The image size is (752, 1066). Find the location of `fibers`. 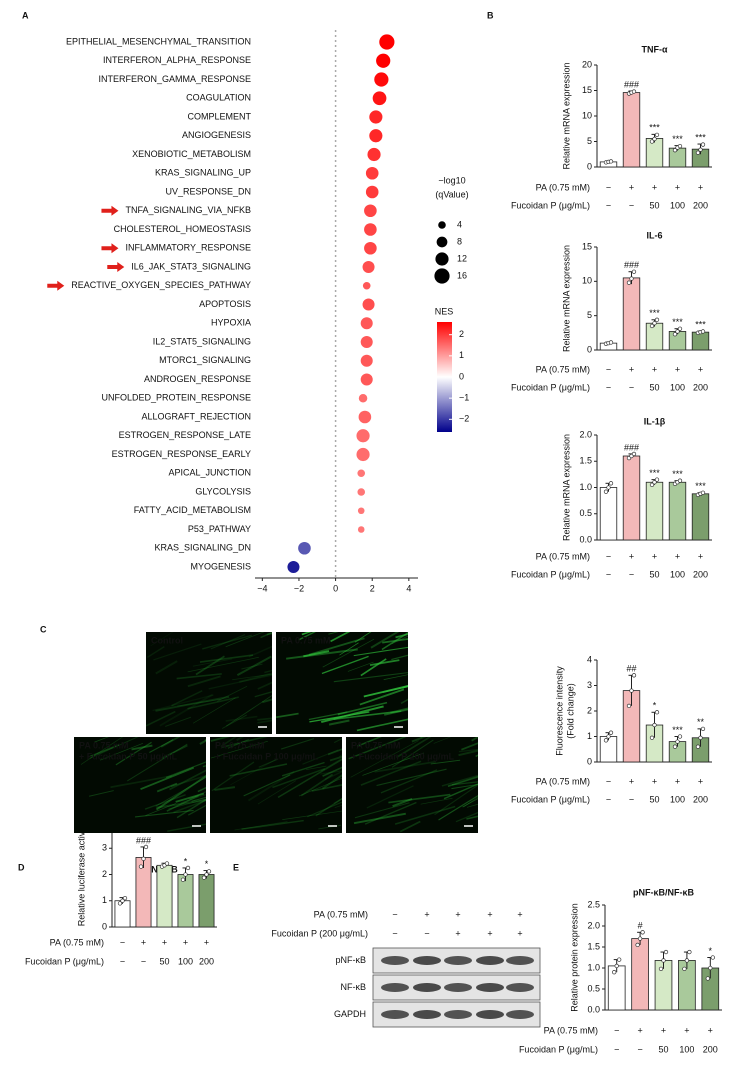

fibers is located at coordinates (276, 784).